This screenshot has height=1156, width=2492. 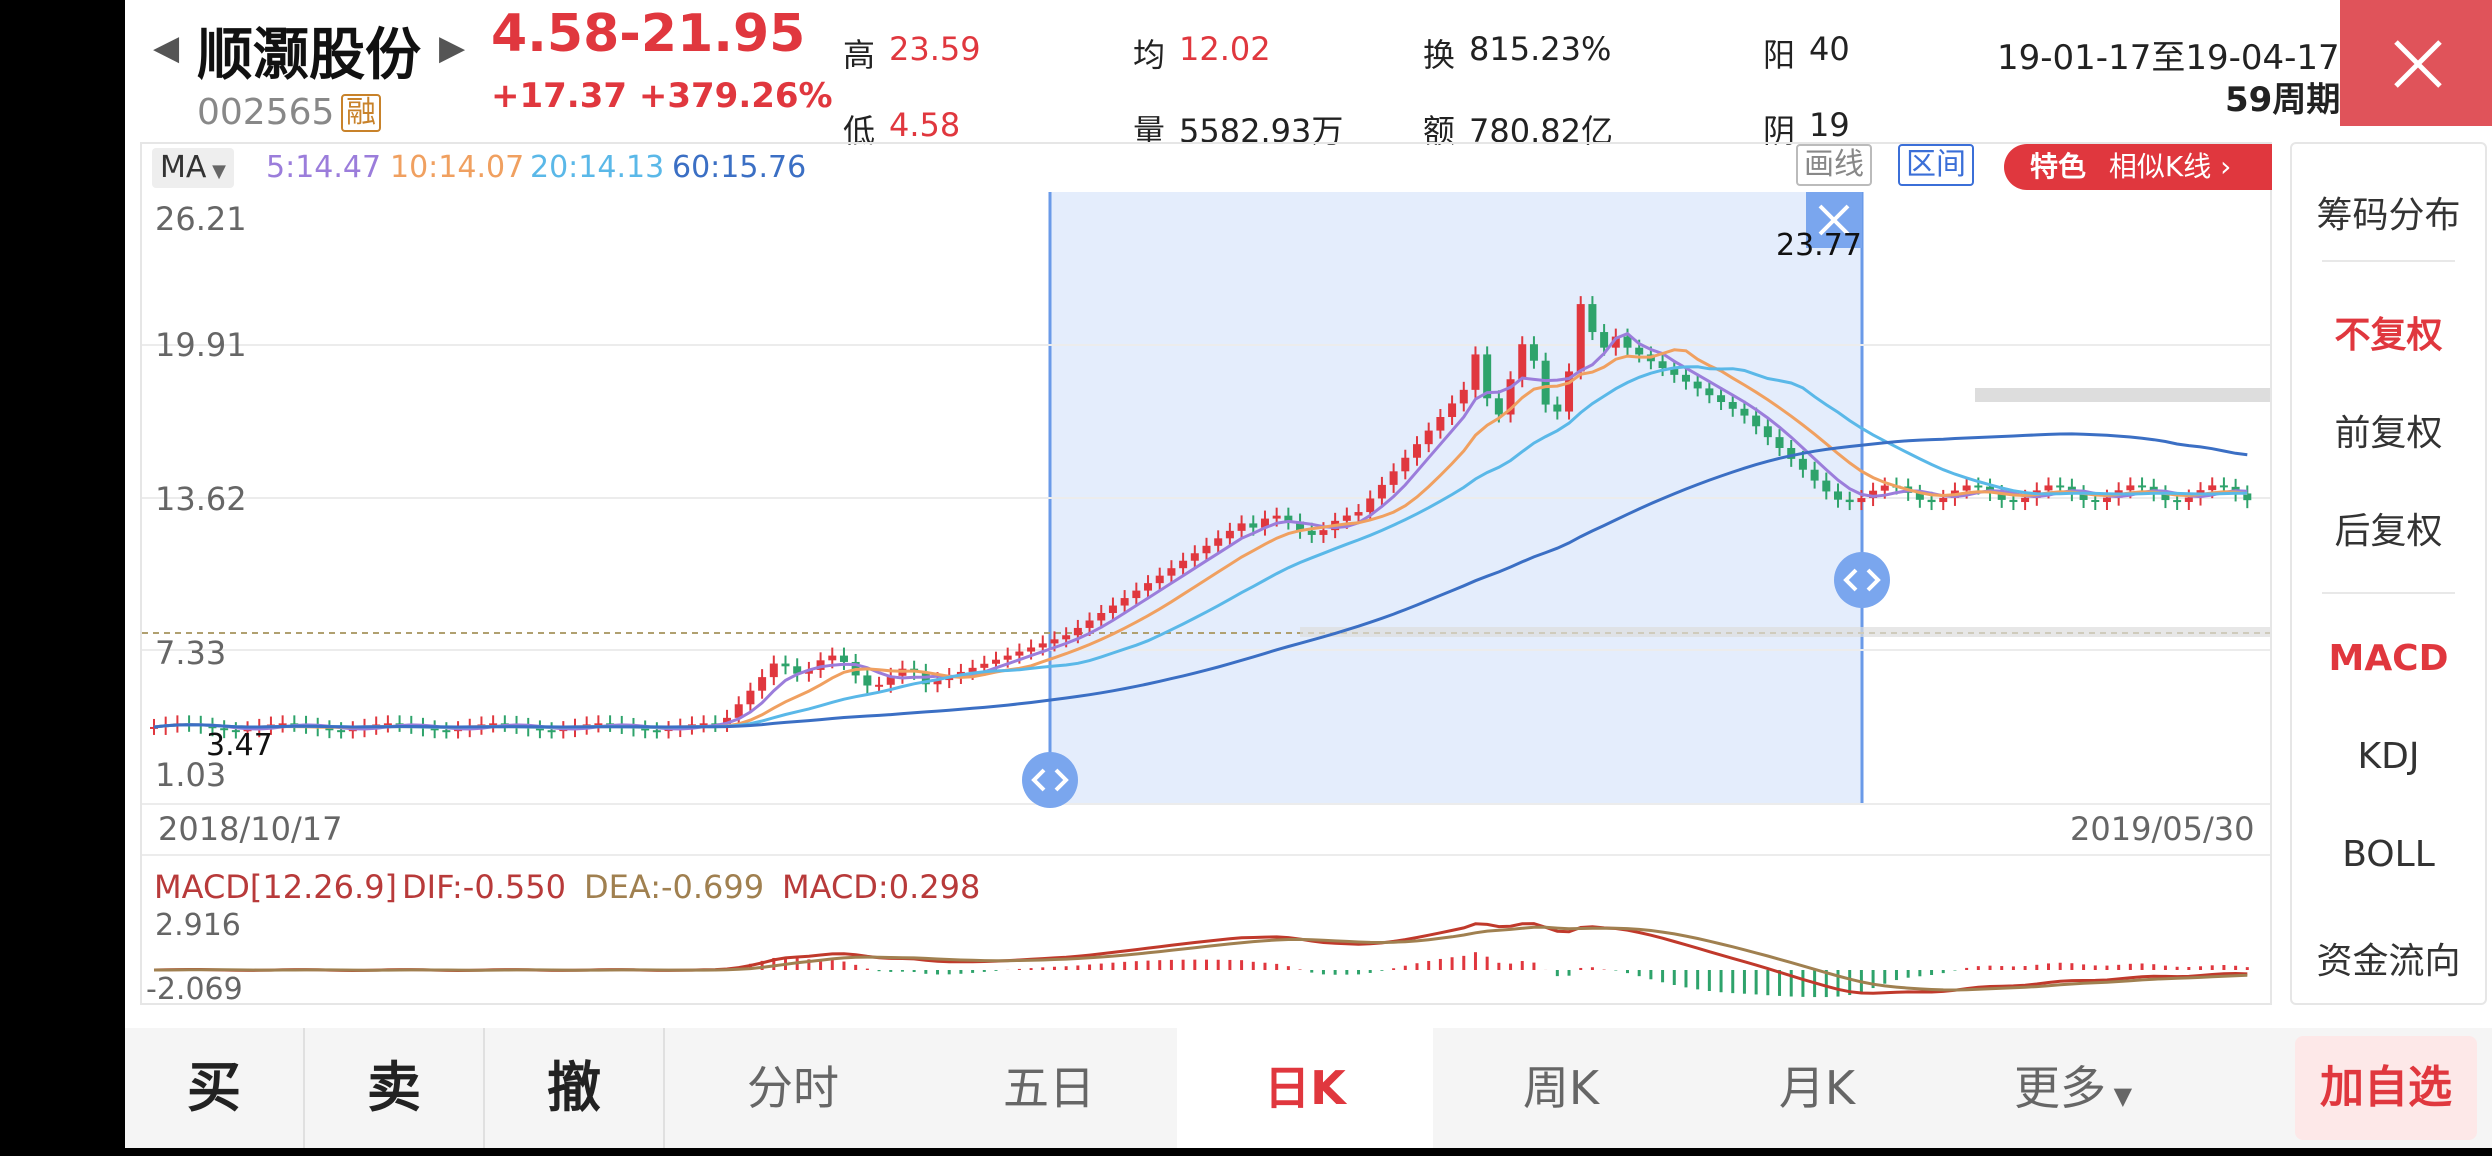 I want to click on sidebar-item-kdj: KDJ, so click(x=2388, y=756).